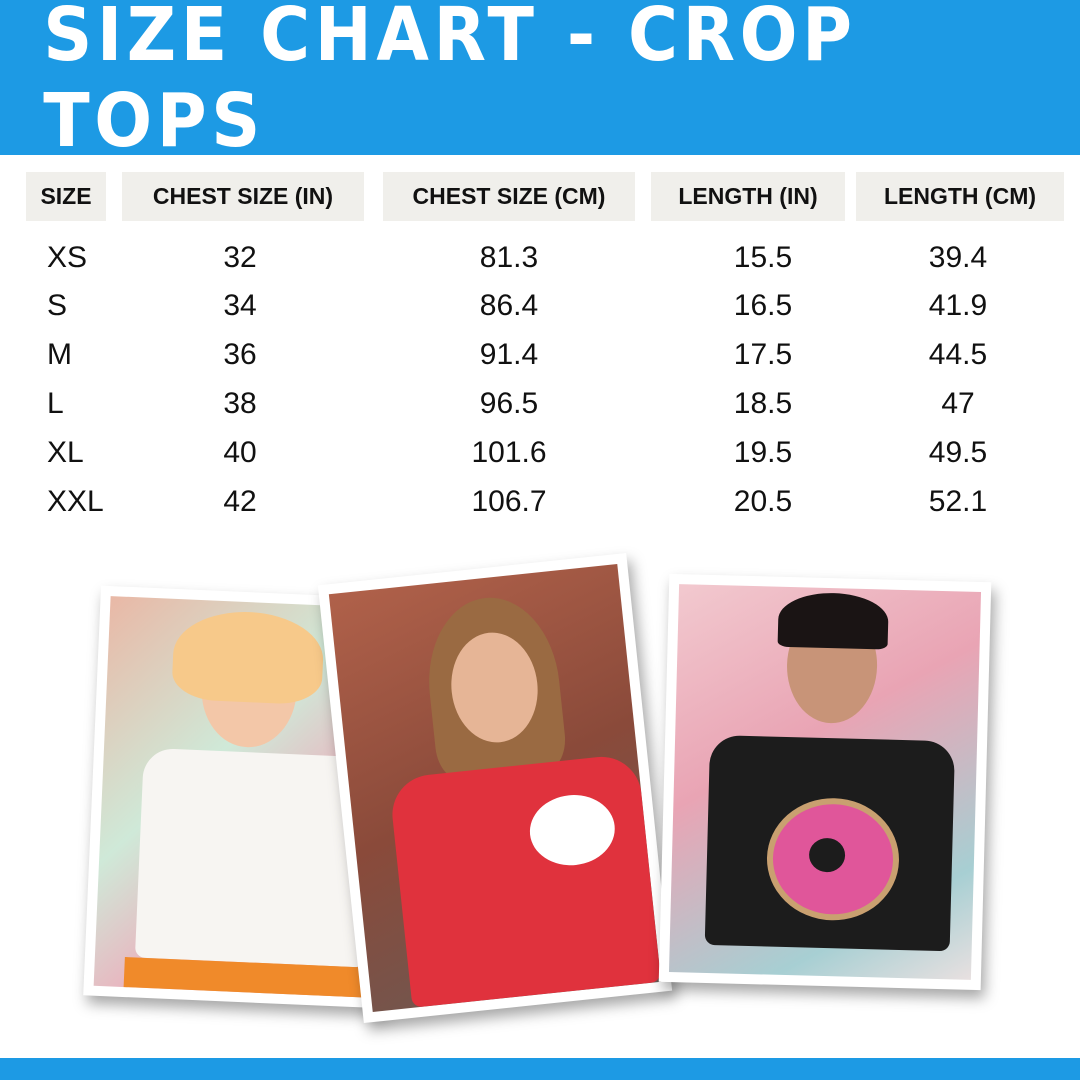 This screenshot has width=1080, height=1080. I want to click on table-cell: XXL, so click(75, 501).